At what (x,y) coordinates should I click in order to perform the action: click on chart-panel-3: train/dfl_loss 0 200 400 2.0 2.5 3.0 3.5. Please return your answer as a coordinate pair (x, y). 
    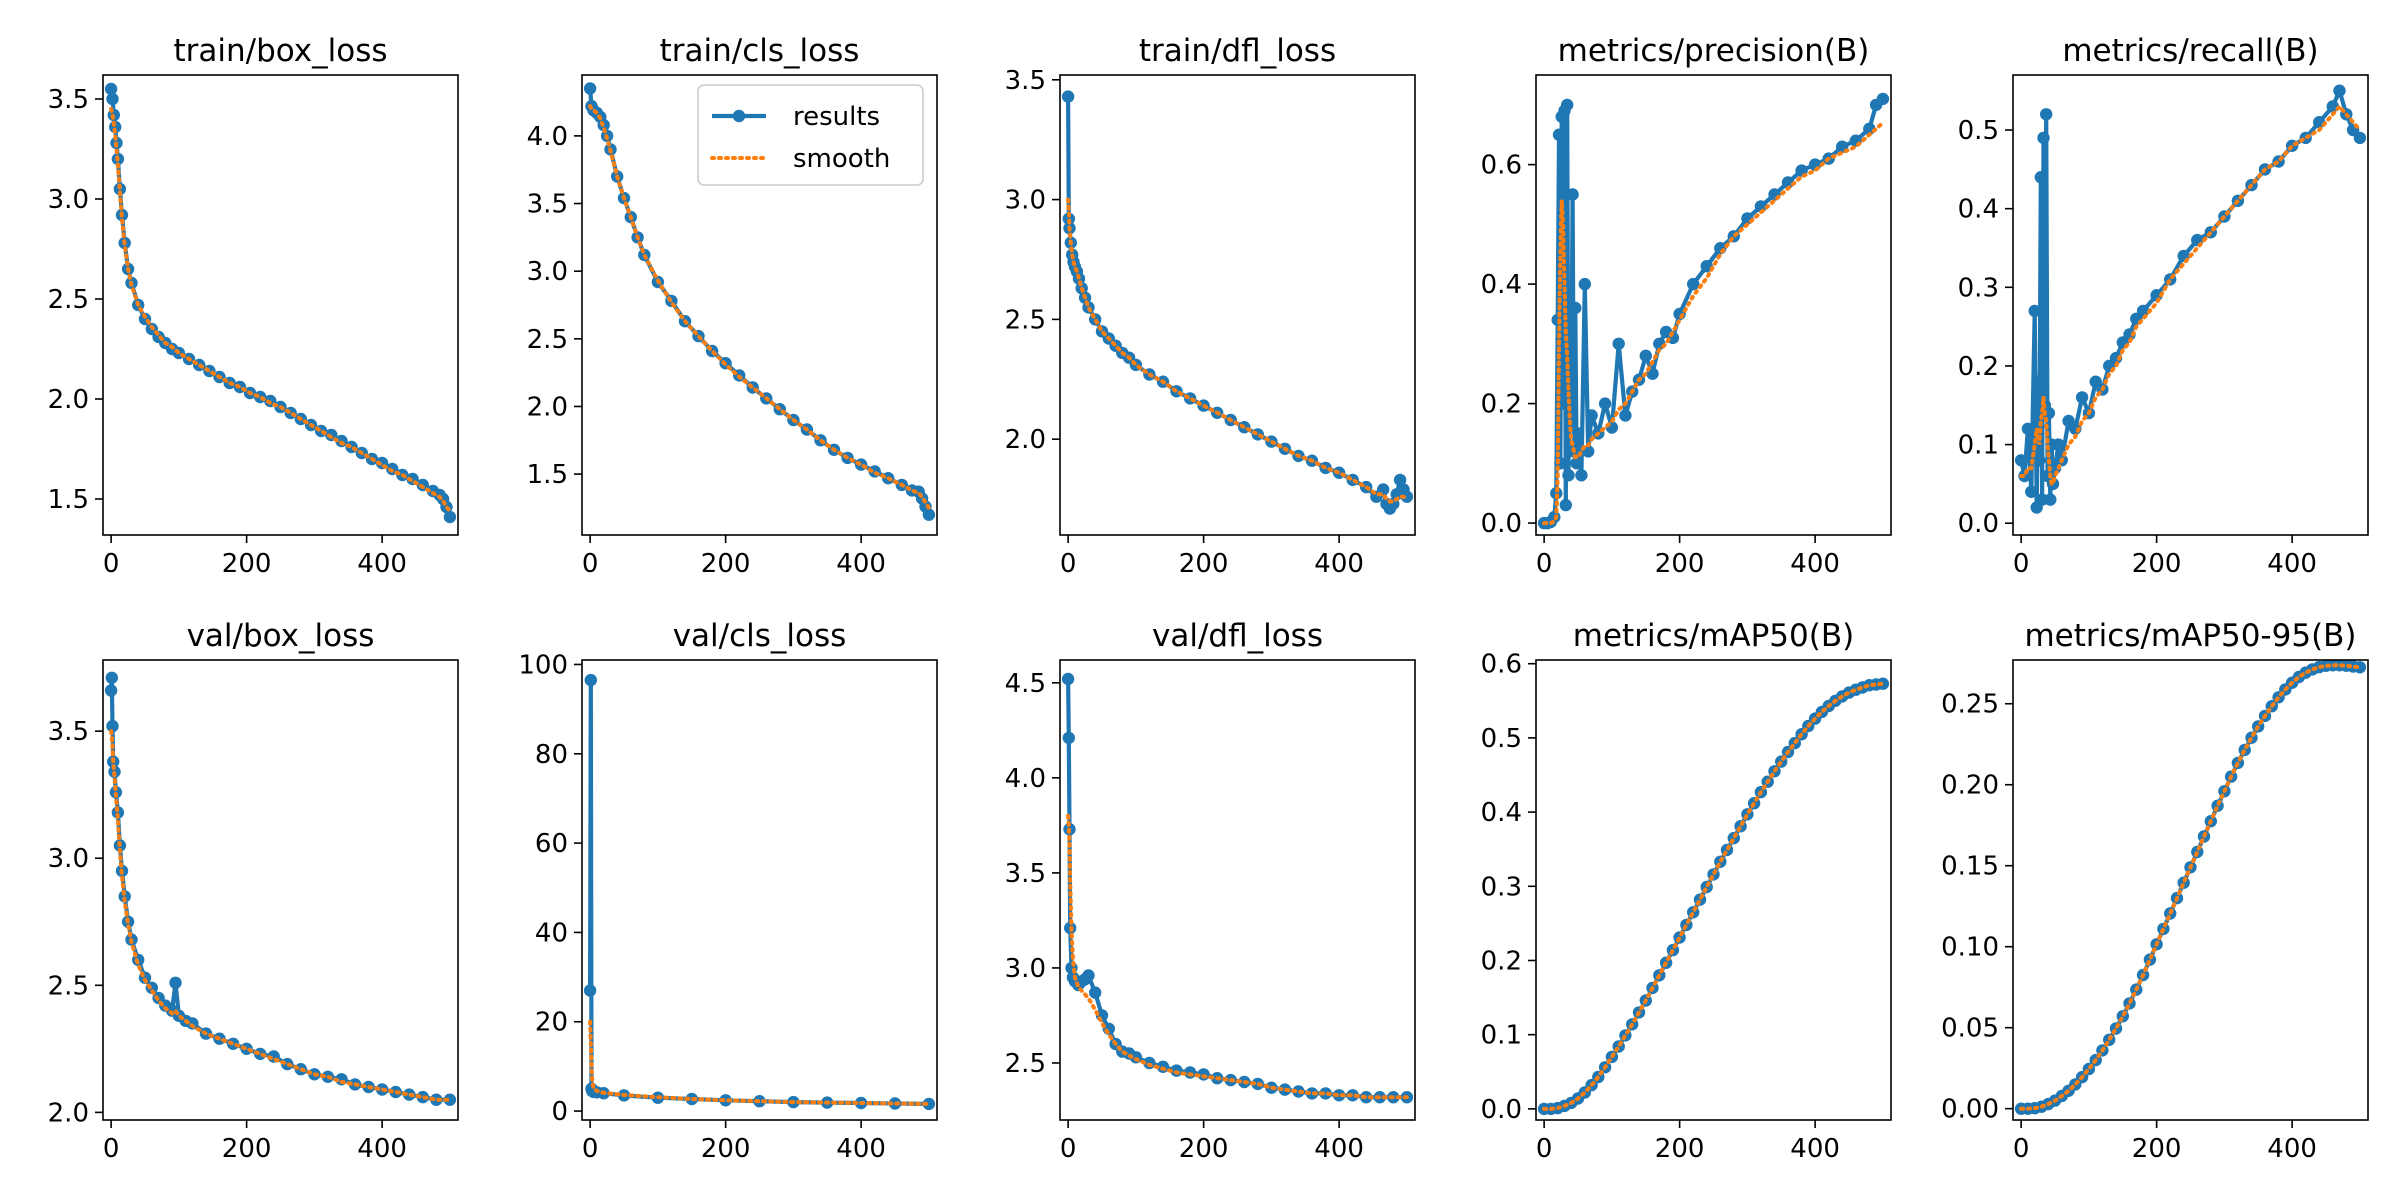
    Looking at the image, I should click on (1210, 306).